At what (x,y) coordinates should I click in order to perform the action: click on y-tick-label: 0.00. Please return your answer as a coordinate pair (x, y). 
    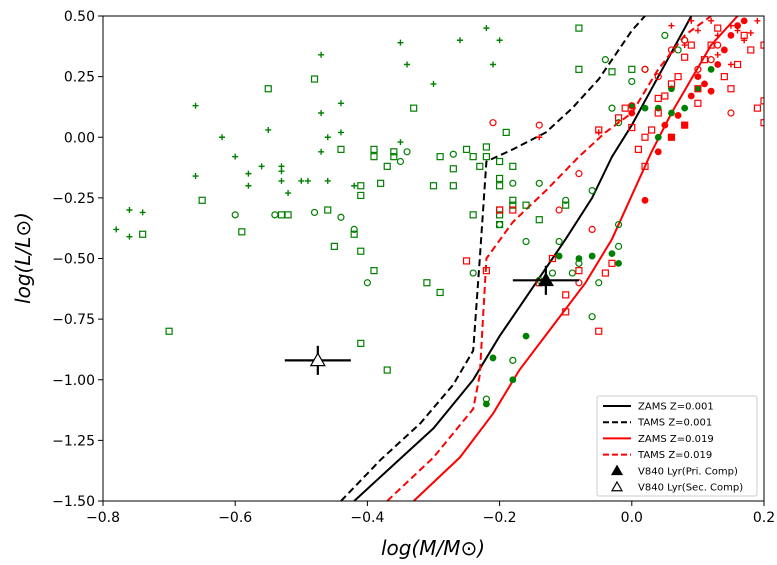
    Looking at the image, I should click on (79, 138).